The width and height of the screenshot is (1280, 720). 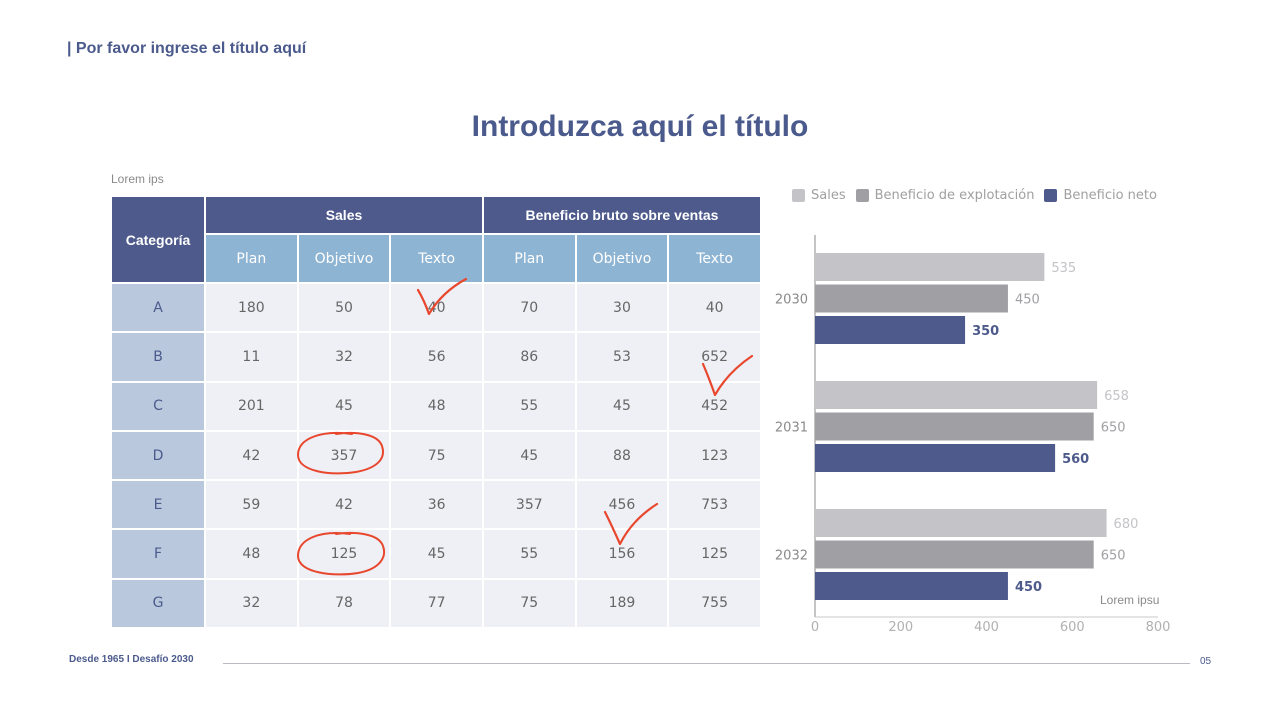 I want to click on table-cell: 156, so click(x=622, y=554).